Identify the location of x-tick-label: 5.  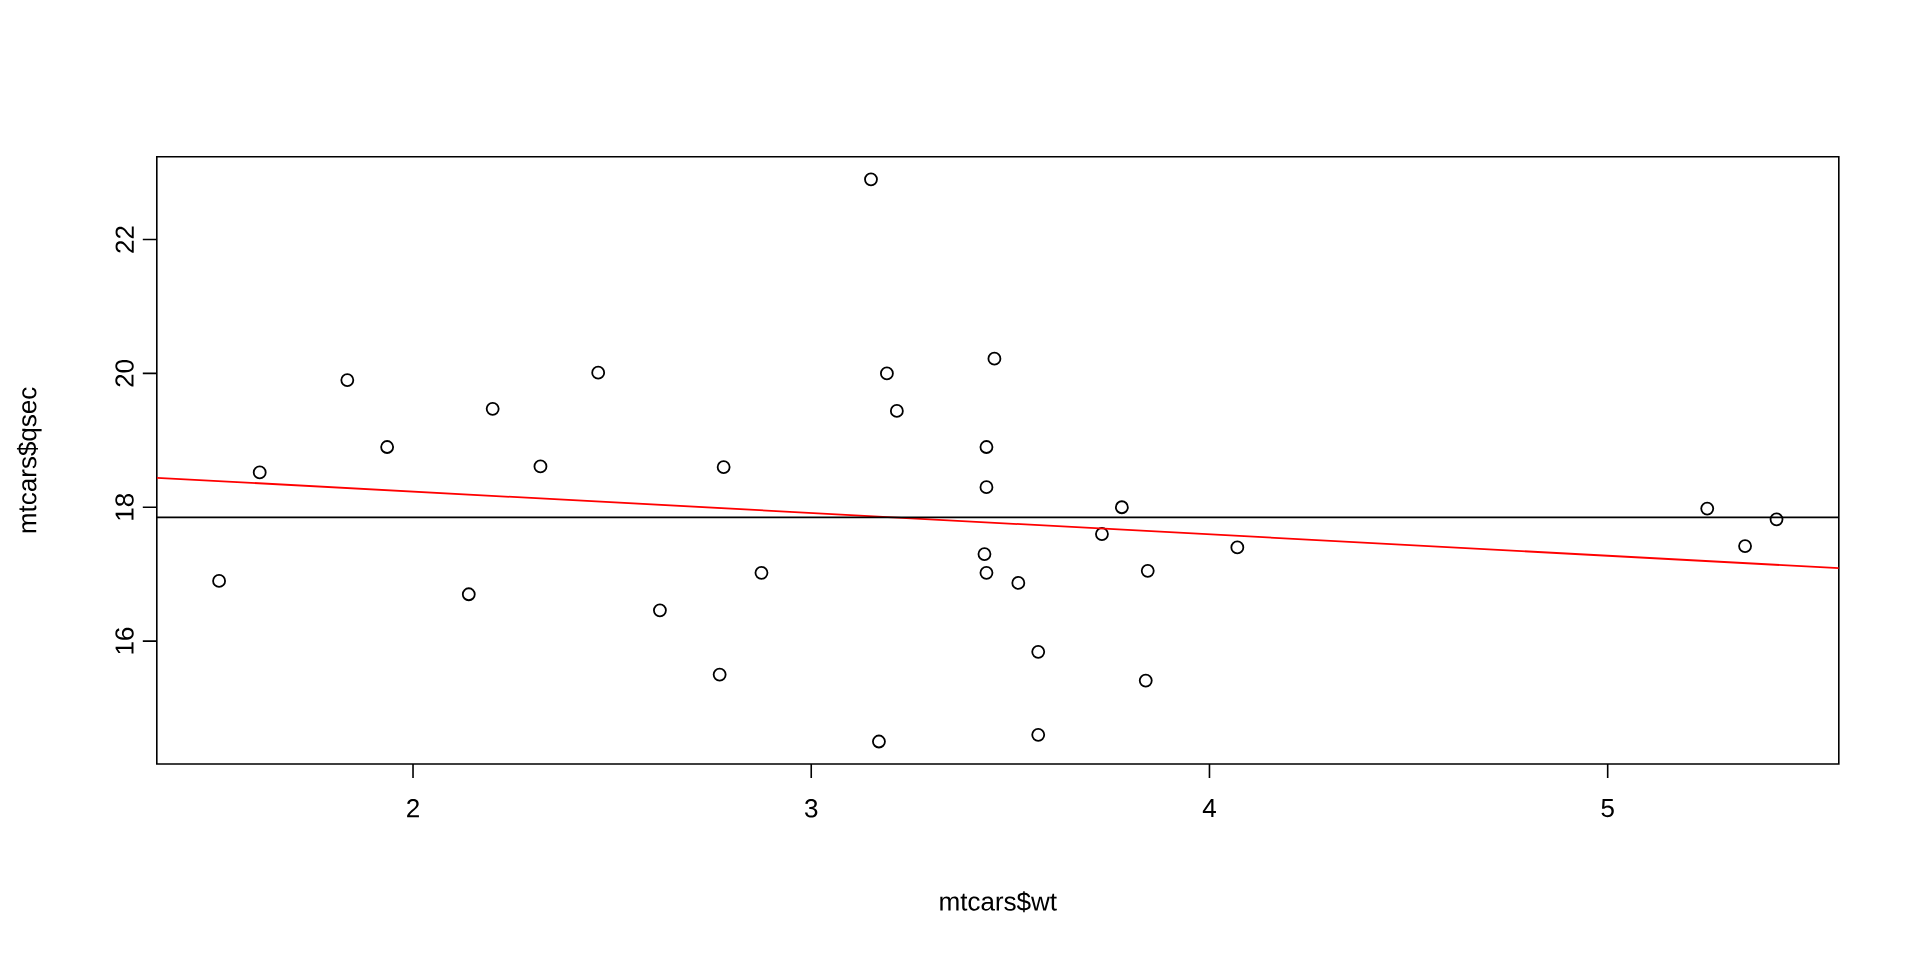
(1607, 808).